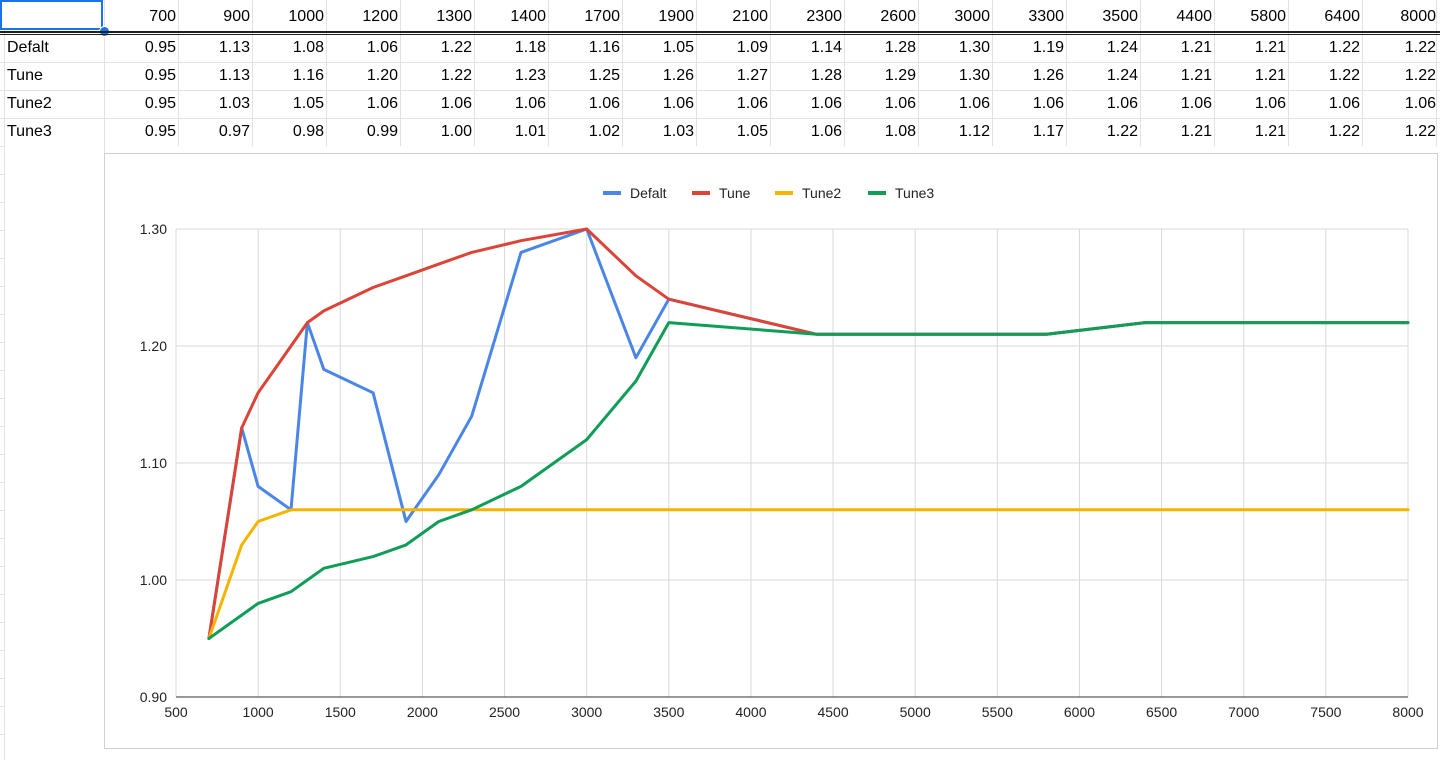  What do you see at coordinates (974, 131) in the screenshot?
I see `value-cell: 1.12` at bounding box center [974, 131].